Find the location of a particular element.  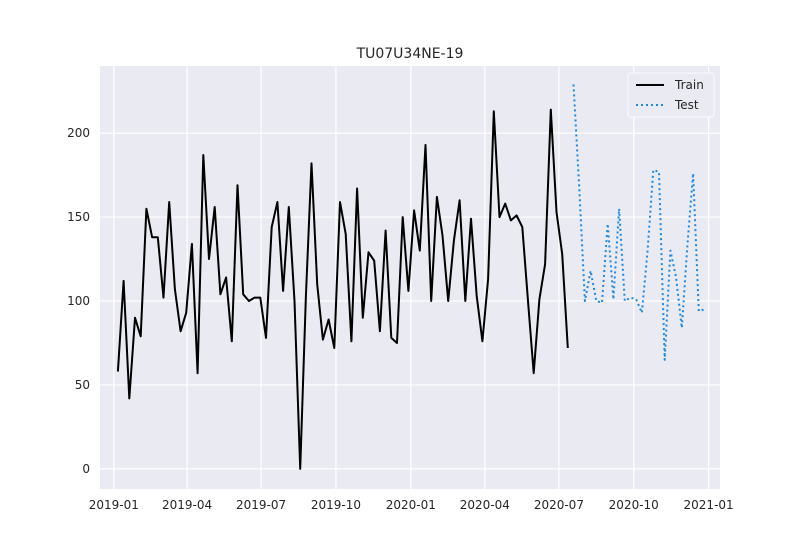

x-tick-label: 2019-07 is located at coordinates (261, 505).